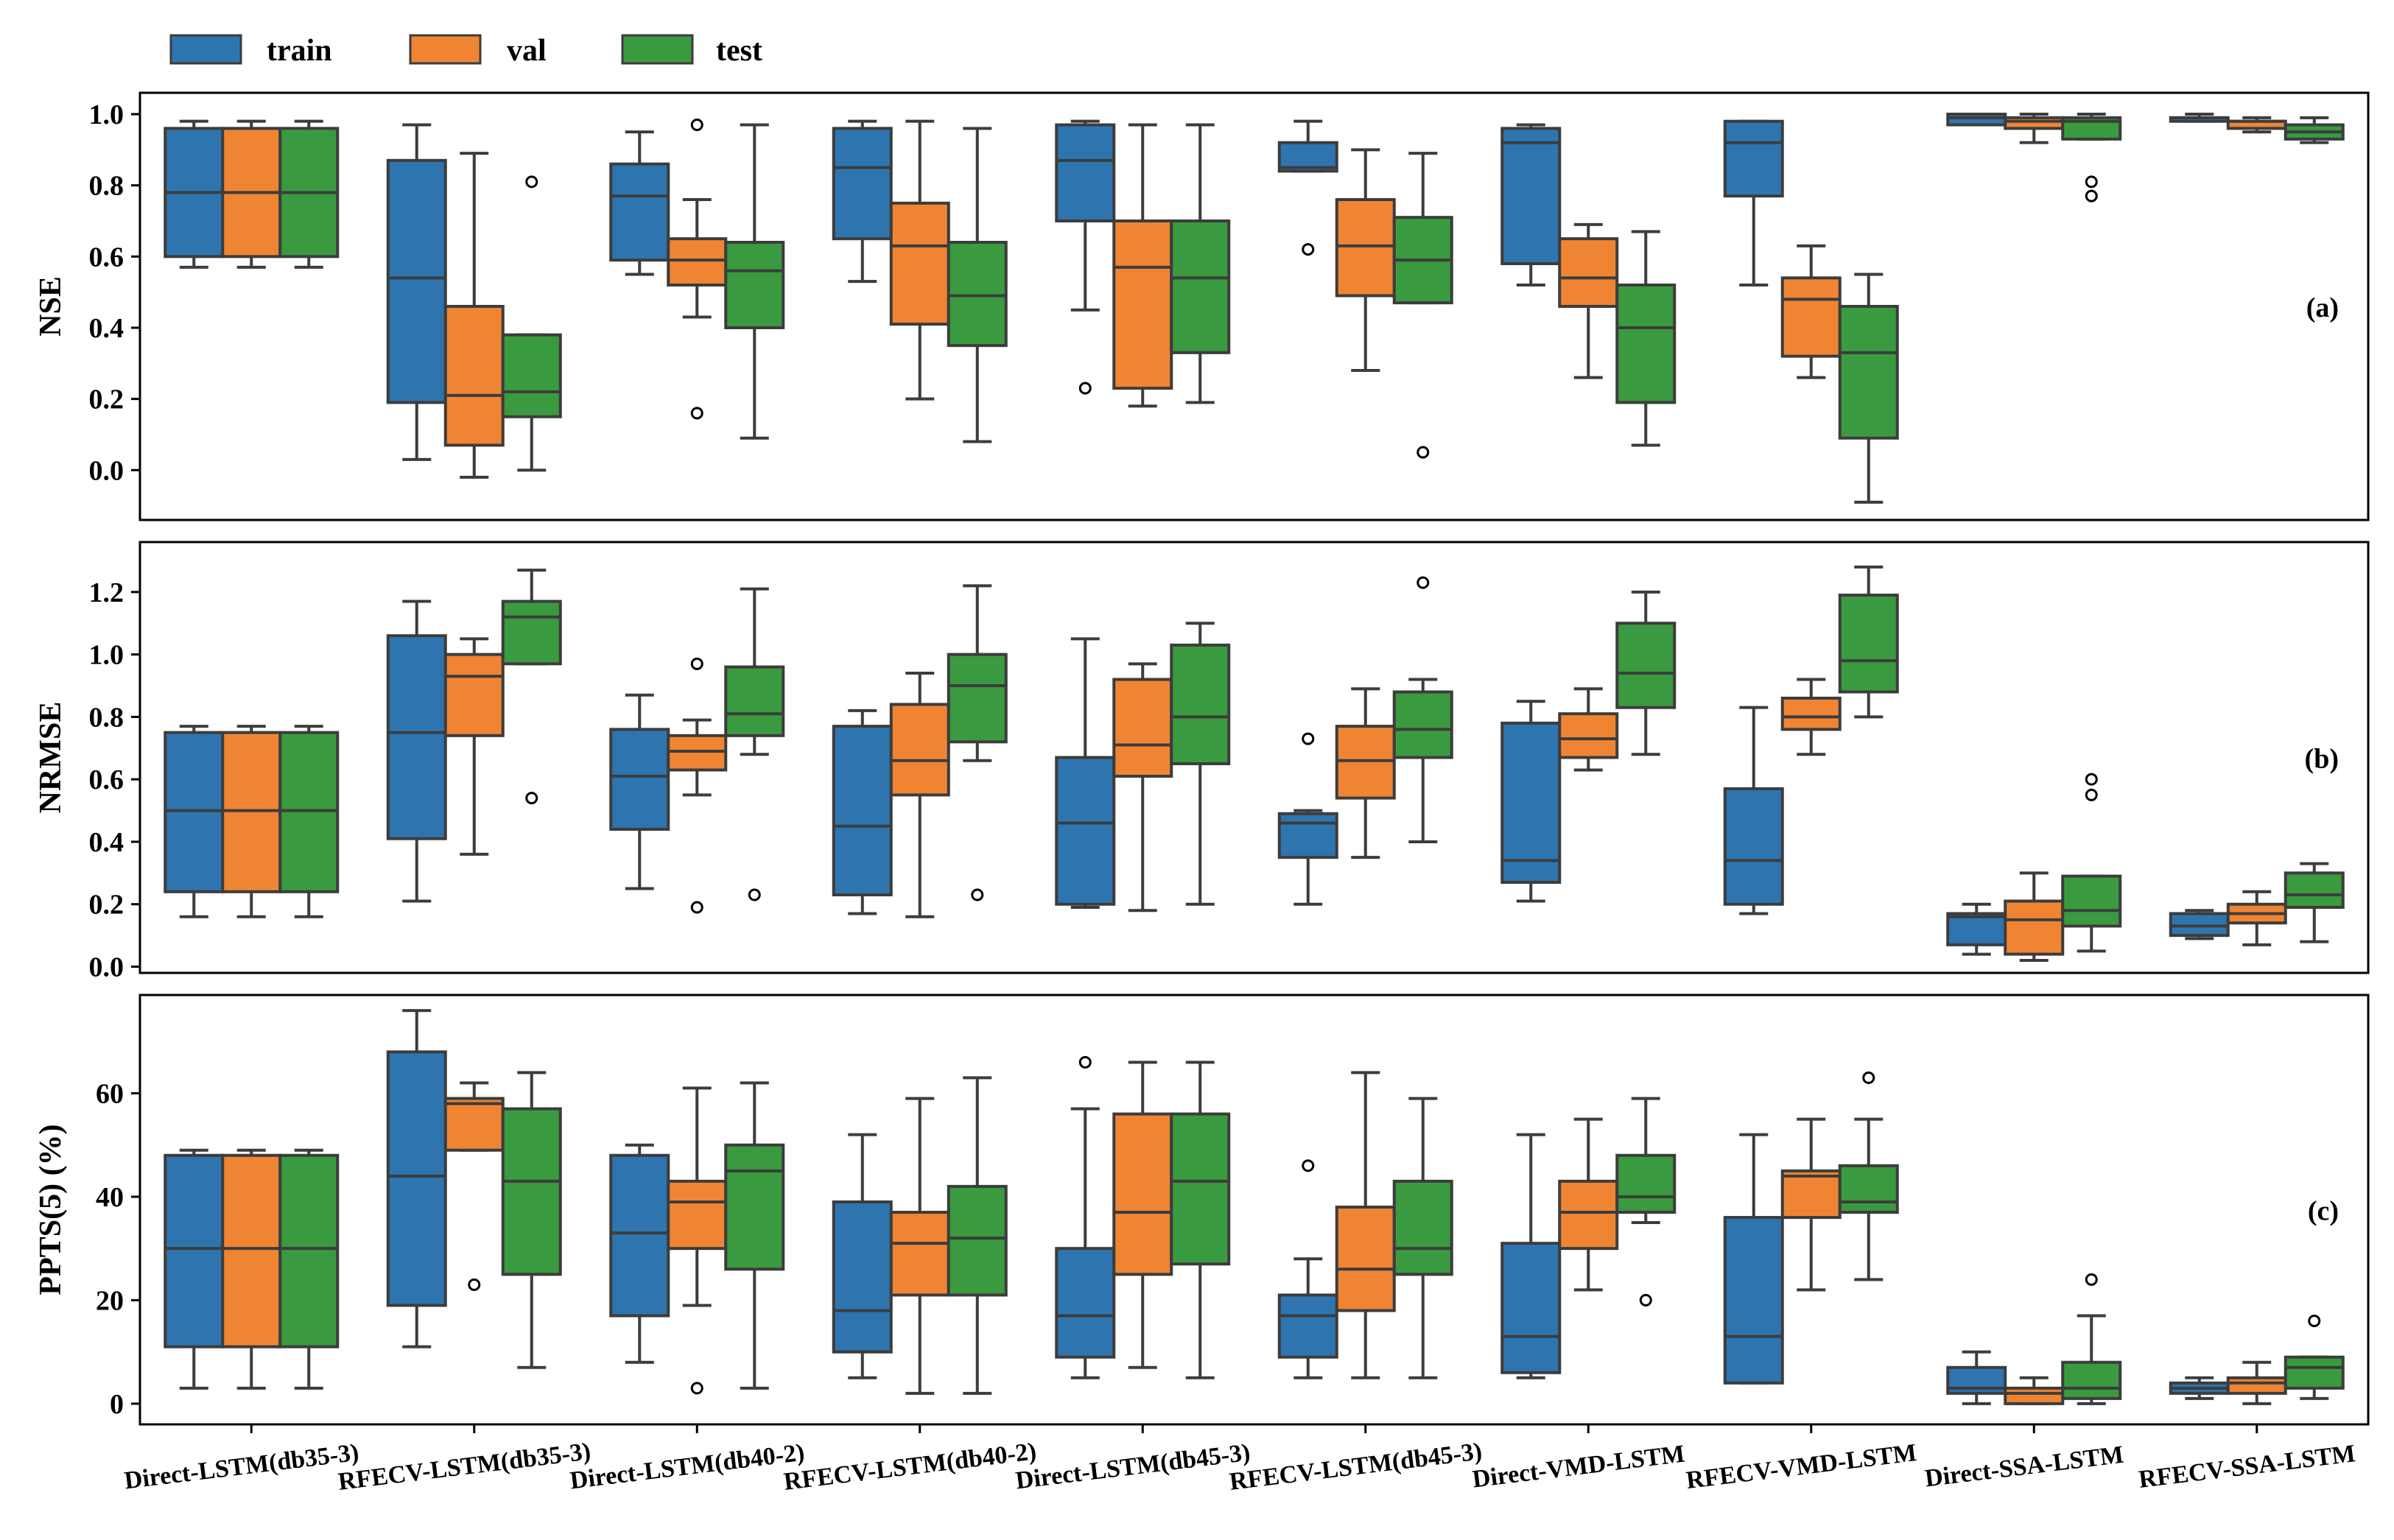  Describe the element at coordinates (1579, 1467) in the screenshot. I see `x-tick-label: Direct-VMD-LSTM` at that location.